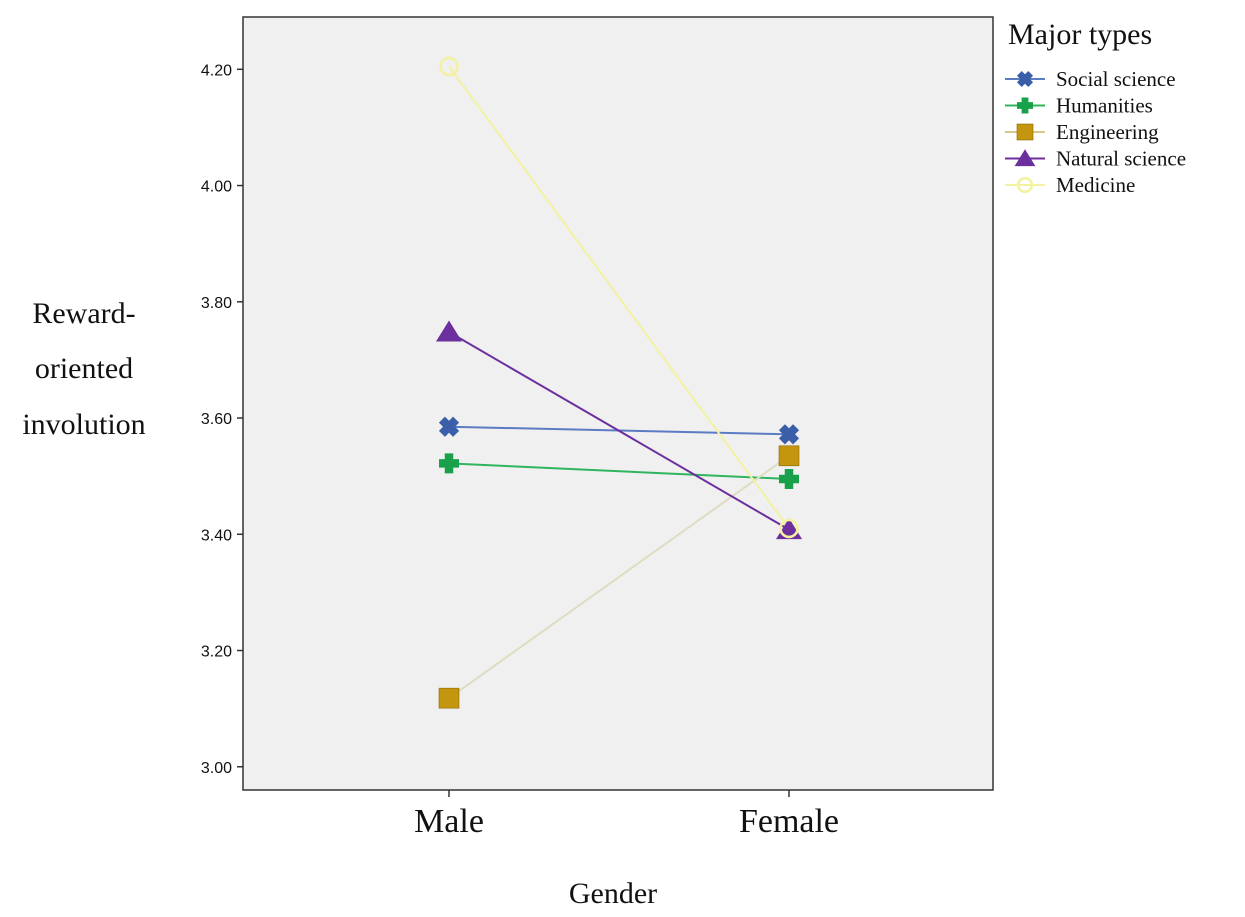  What do you see at coordinates (619, 471) in the screenshot?
I see `series-line-humanities` at bounding box center [619, 471].